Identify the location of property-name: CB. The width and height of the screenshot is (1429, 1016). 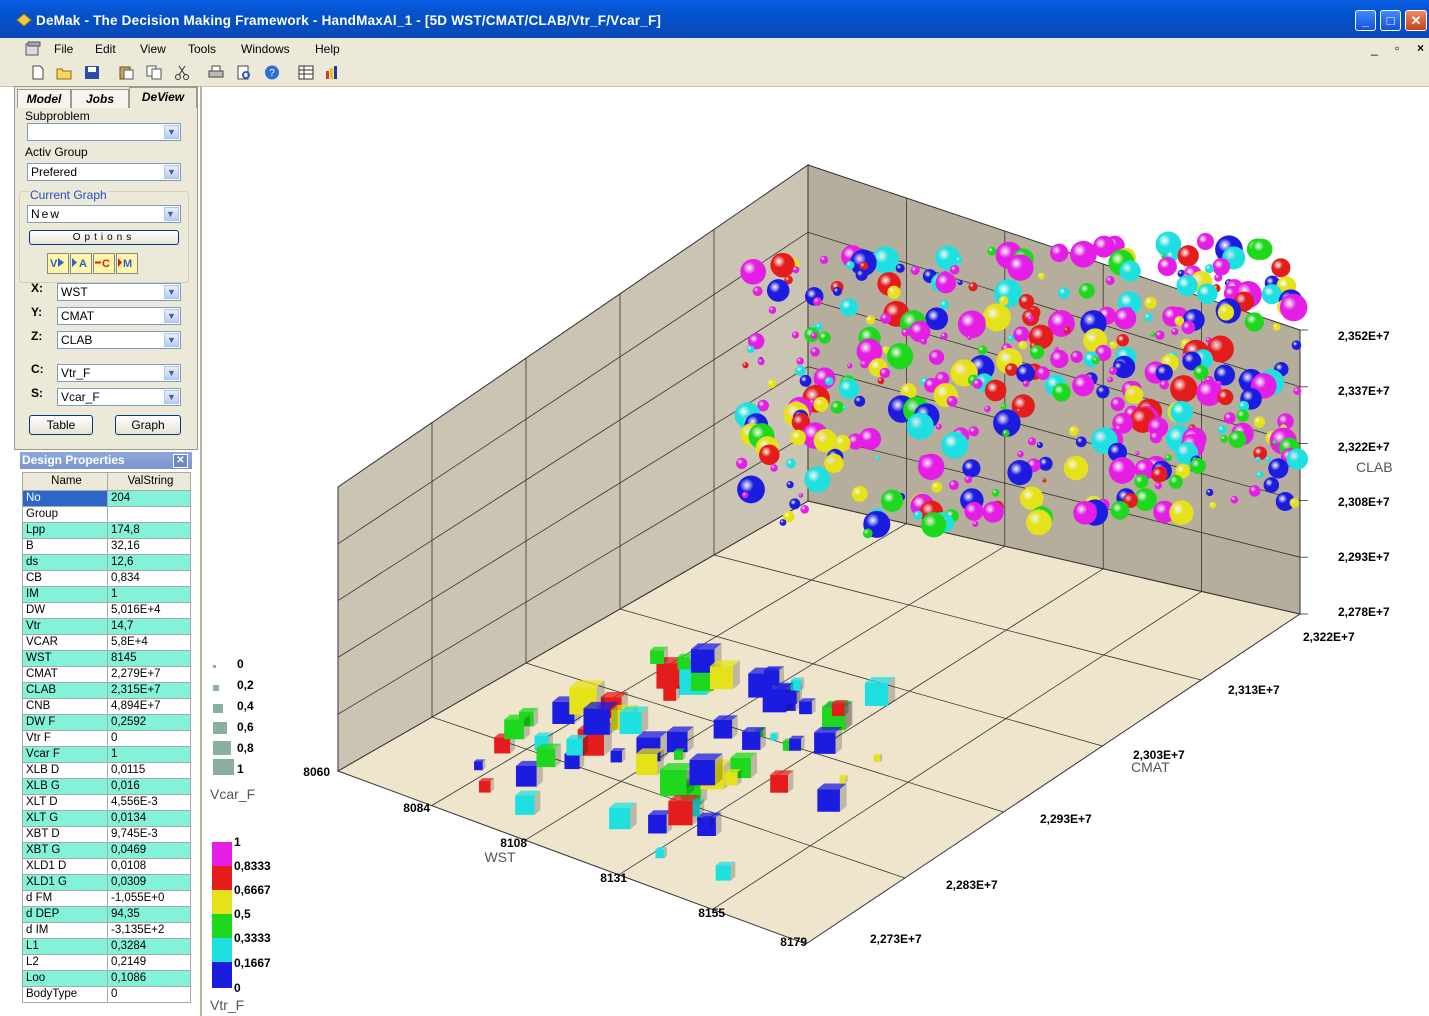
(65, 578).